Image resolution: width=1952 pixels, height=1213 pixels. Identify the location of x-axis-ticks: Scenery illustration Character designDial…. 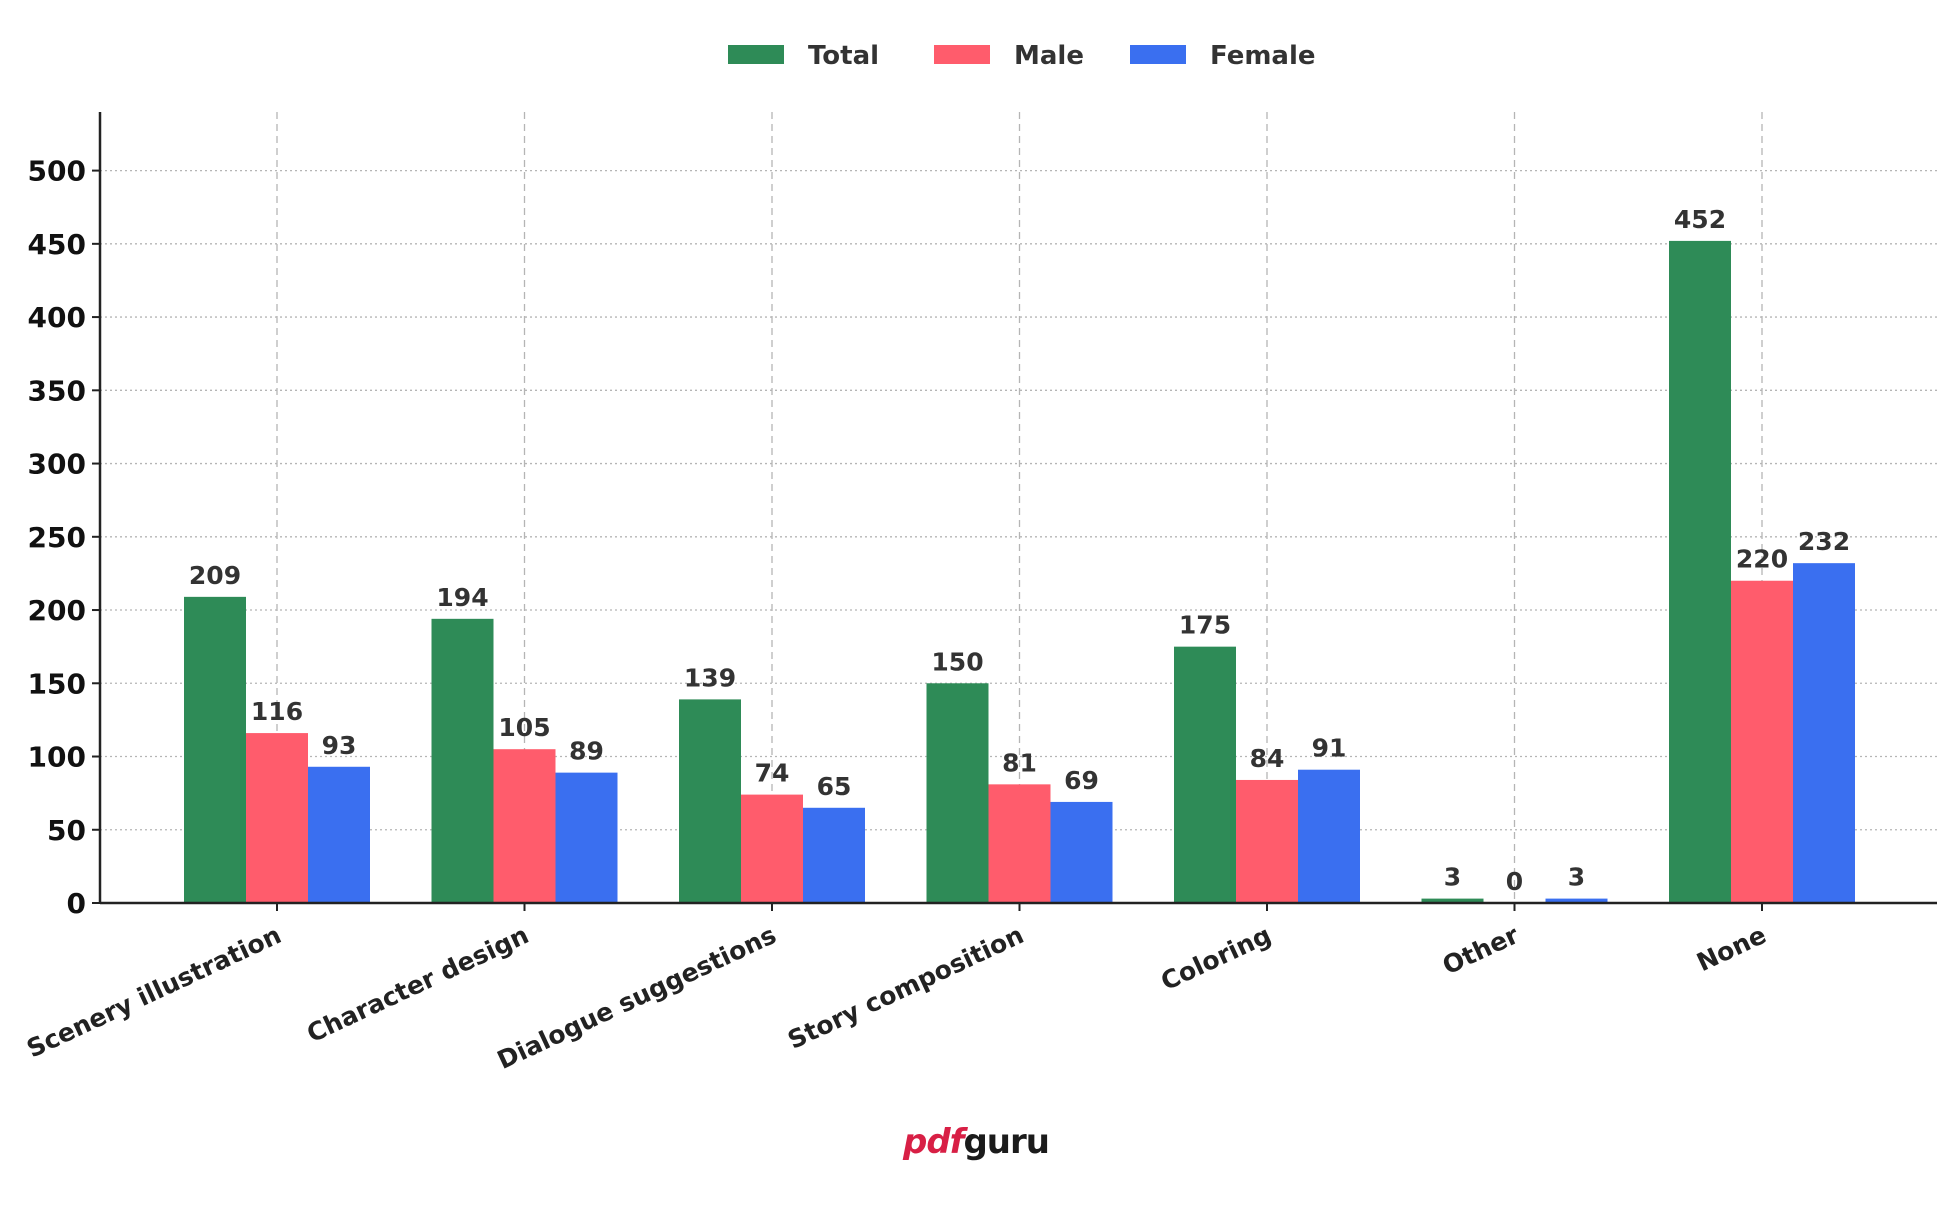
(896, 989).